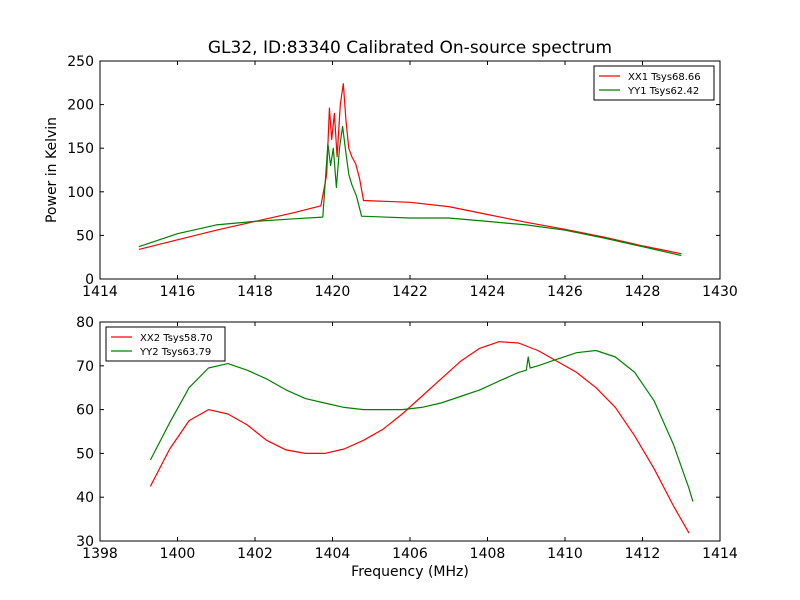 This screenshot has height=600, width=800. What do you see at coordinates (85, 323) in the screenshot?
I see `y-tick-label: 80` at bounding box center [85, 323].